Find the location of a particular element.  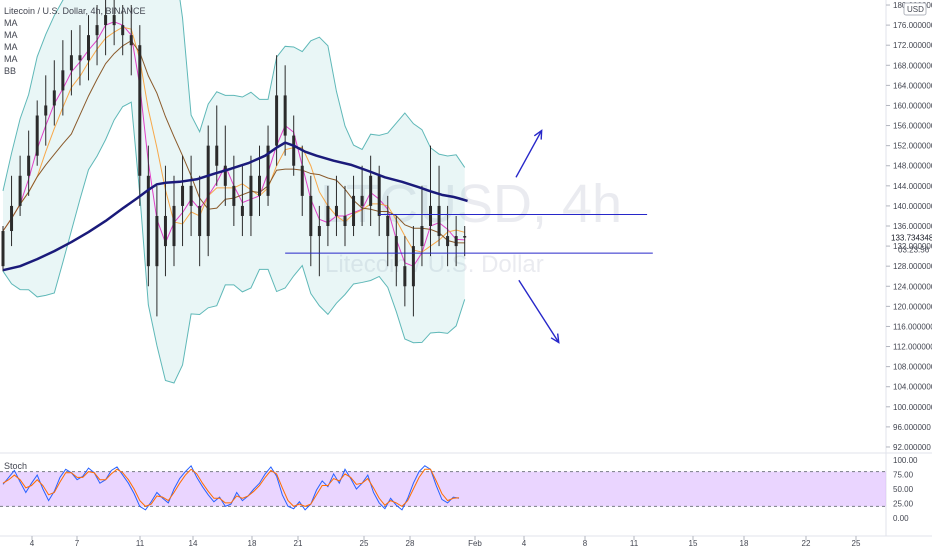

watermark-name: Litecoin / U.S. Dollar is located at coordinates (434, 264).